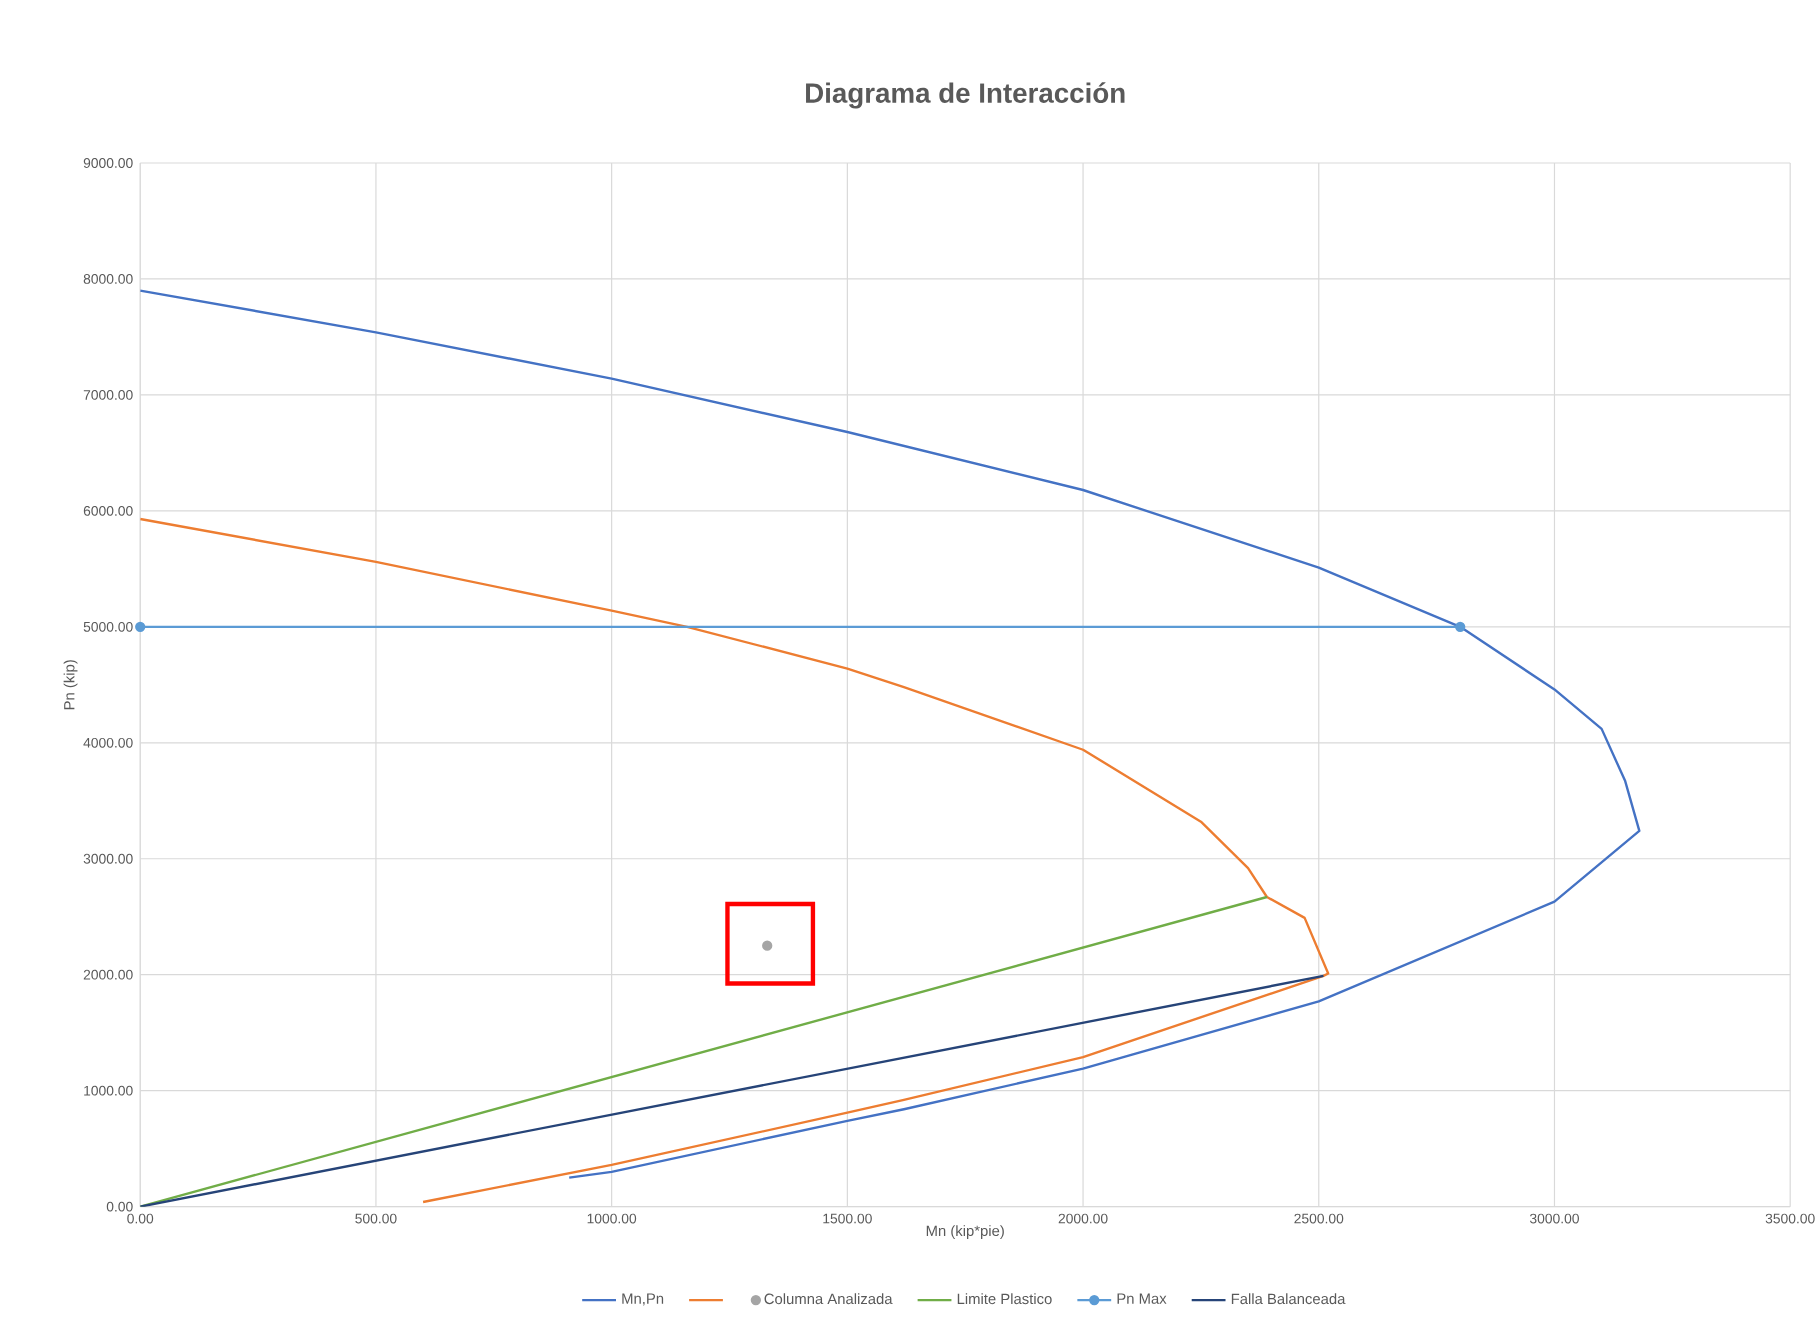  What do you see at coordinates (965, 95) in the screenshot?
I see `chart-title: Diagrama de Interacción` at bounding box center [965, 95].